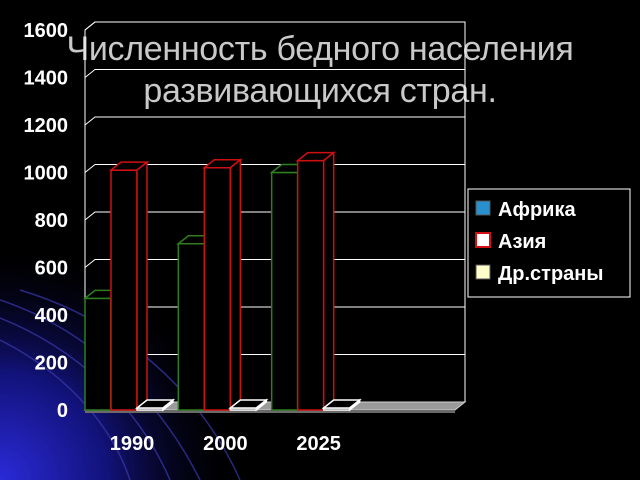  I want to click on y-tick-label: 1200, so click(46, 126).